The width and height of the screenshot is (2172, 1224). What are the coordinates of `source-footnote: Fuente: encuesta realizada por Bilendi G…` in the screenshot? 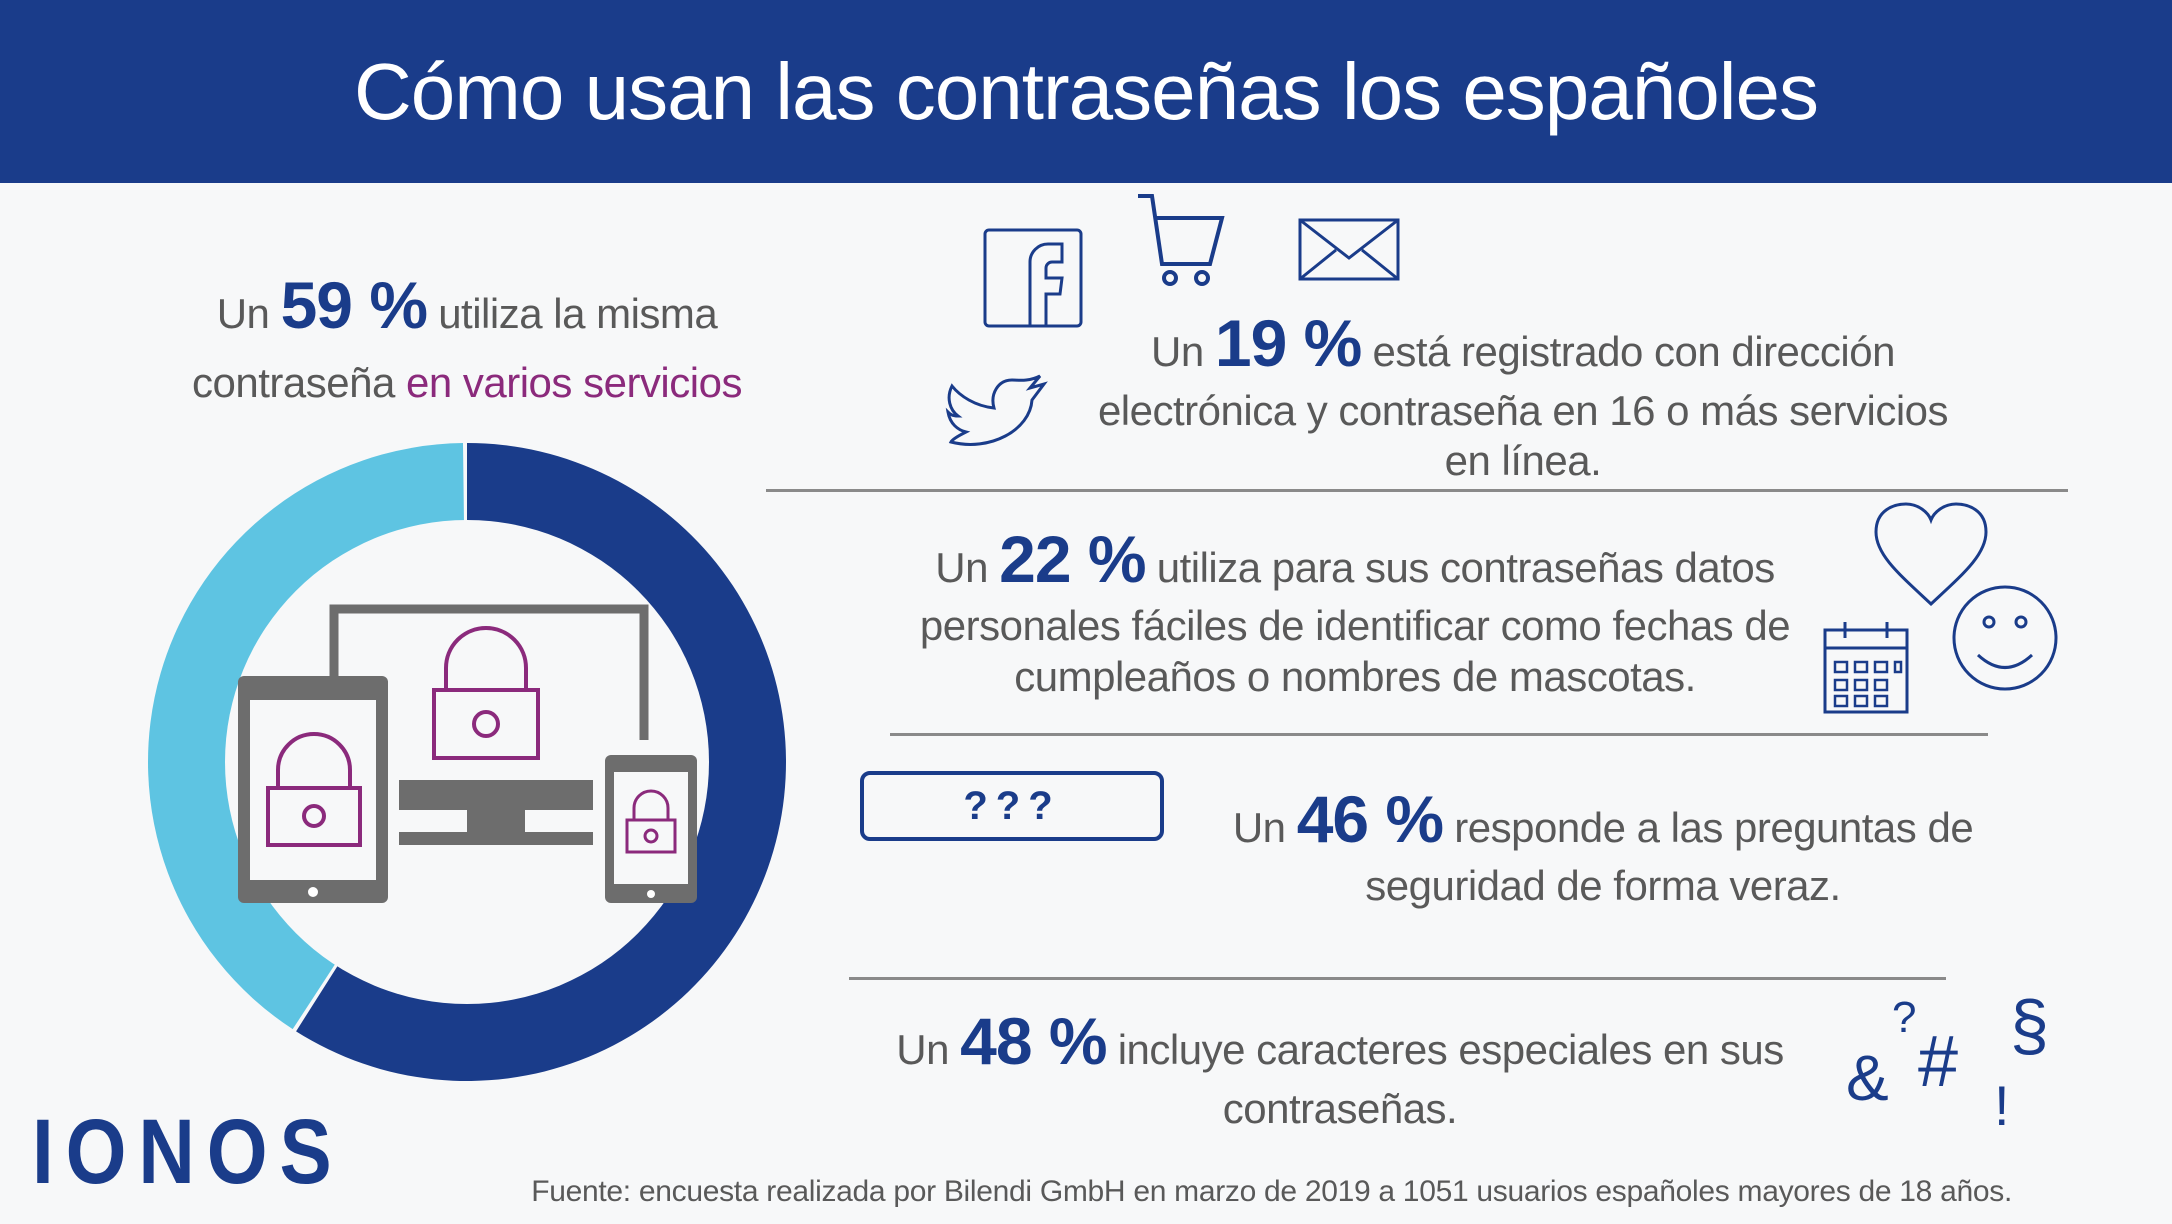 It's located at (1271, 1191).